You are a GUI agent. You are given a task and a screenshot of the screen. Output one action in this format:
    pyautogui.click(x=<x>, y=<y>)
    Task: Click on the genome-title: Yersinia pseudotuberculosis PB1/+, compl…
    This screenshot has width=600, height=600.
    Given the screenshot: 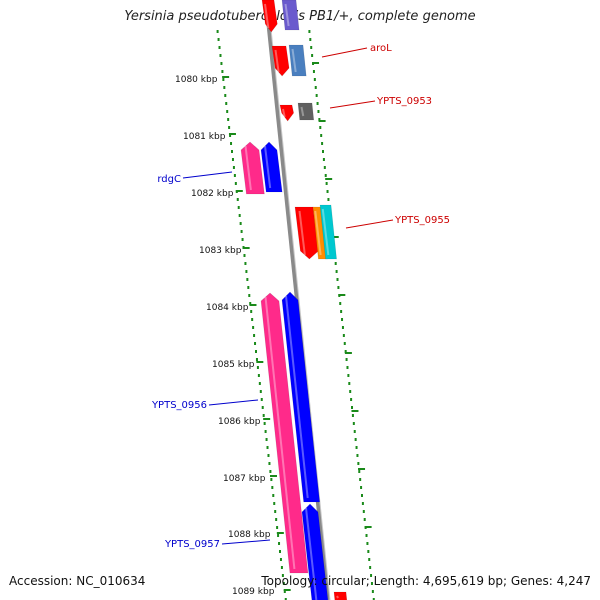 What is the action you would take?
    pyautogui.click(x=300, y=16)
    